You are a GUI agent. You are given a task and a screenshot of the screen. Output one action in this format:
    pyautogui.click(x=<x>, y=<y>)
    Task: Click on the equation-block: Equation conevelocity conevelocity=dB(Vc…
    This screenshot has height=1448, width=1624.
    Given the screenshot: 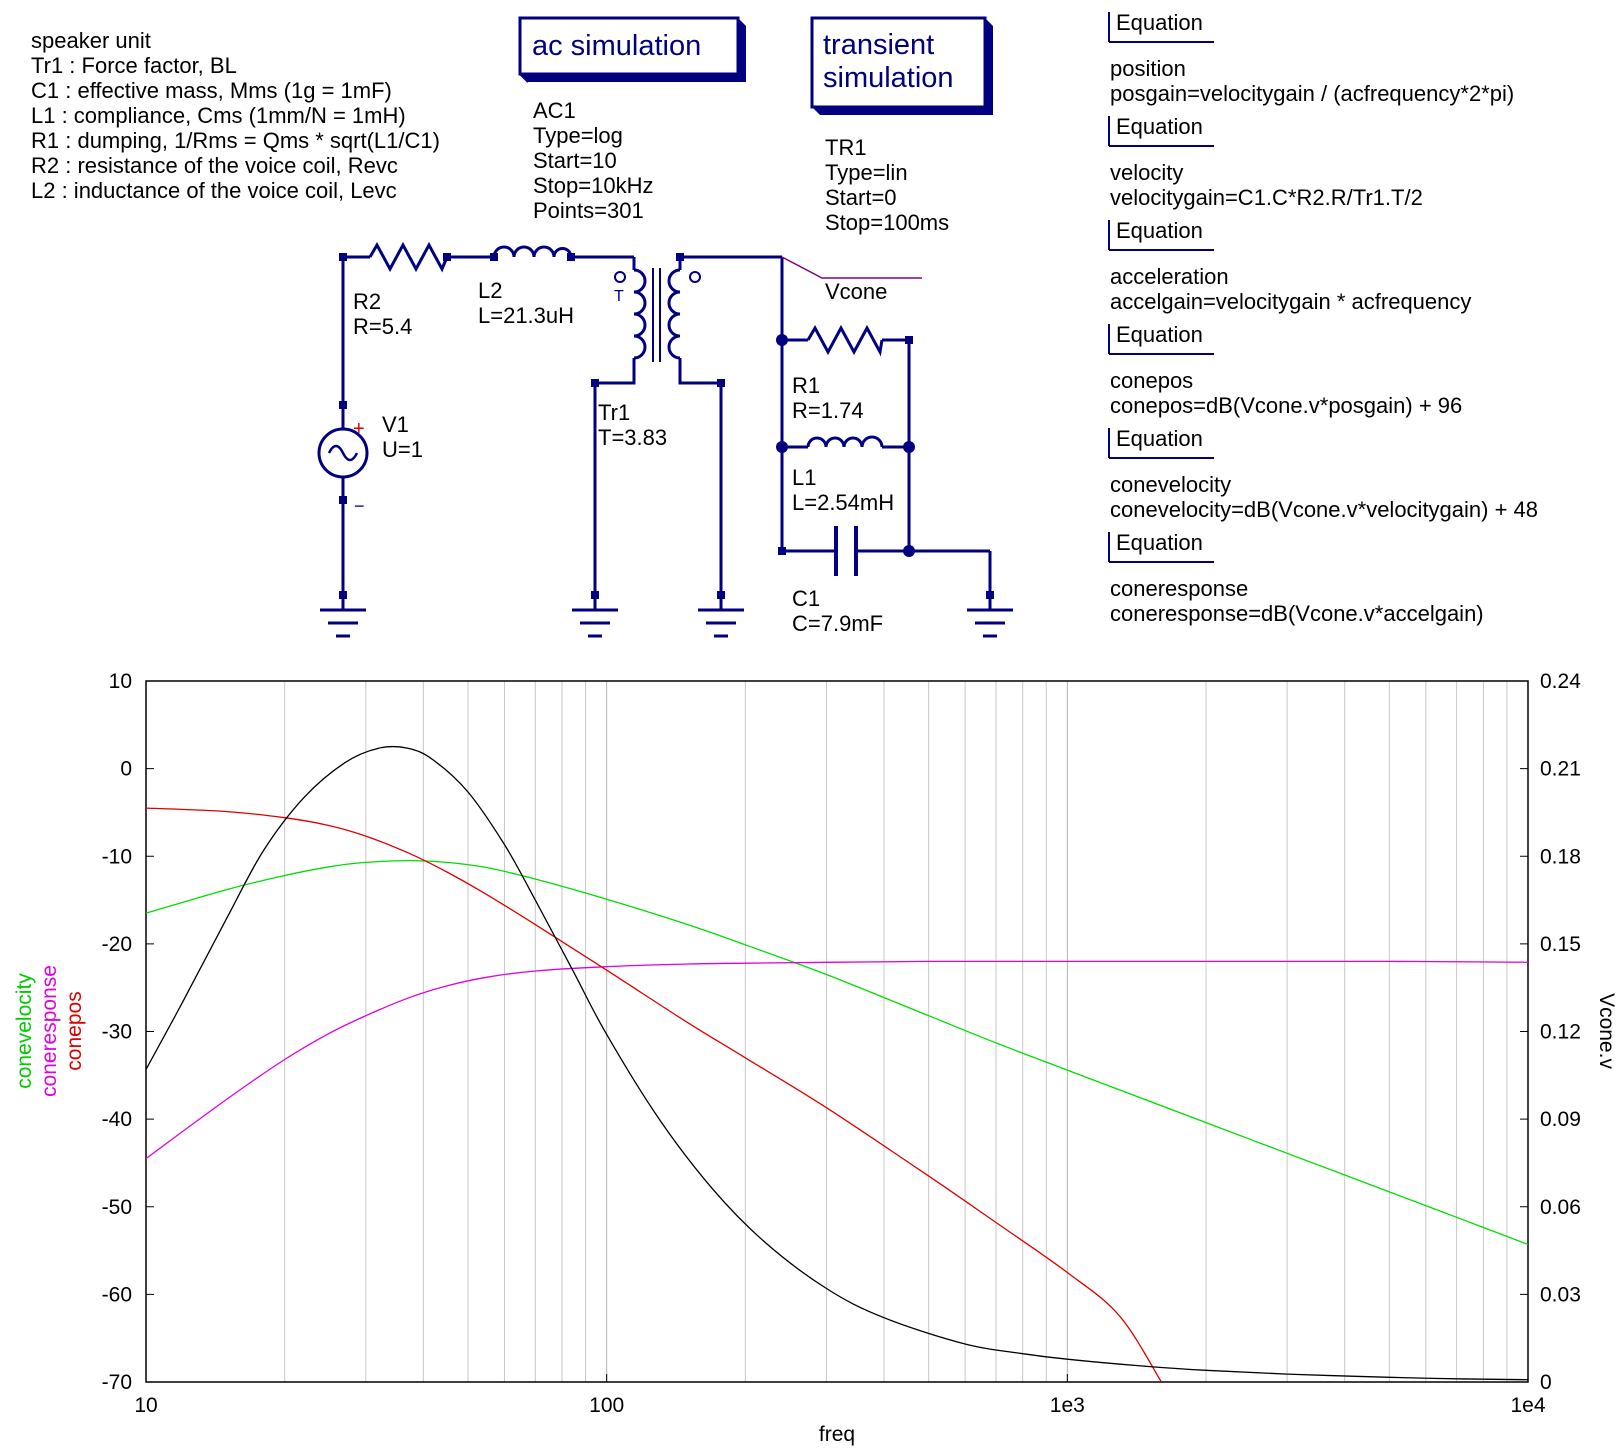 What is the action you would take?
    pyautogui.click(x=1323, y=474)
    